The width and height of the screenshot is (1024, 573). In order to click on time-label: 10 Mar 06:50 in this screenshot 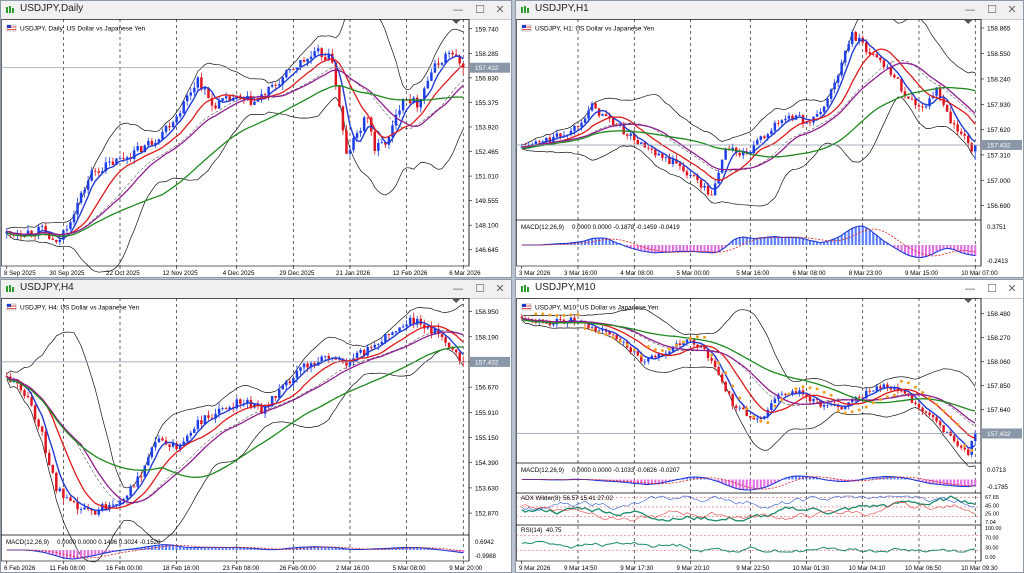, I will do `click(923, 568)`.